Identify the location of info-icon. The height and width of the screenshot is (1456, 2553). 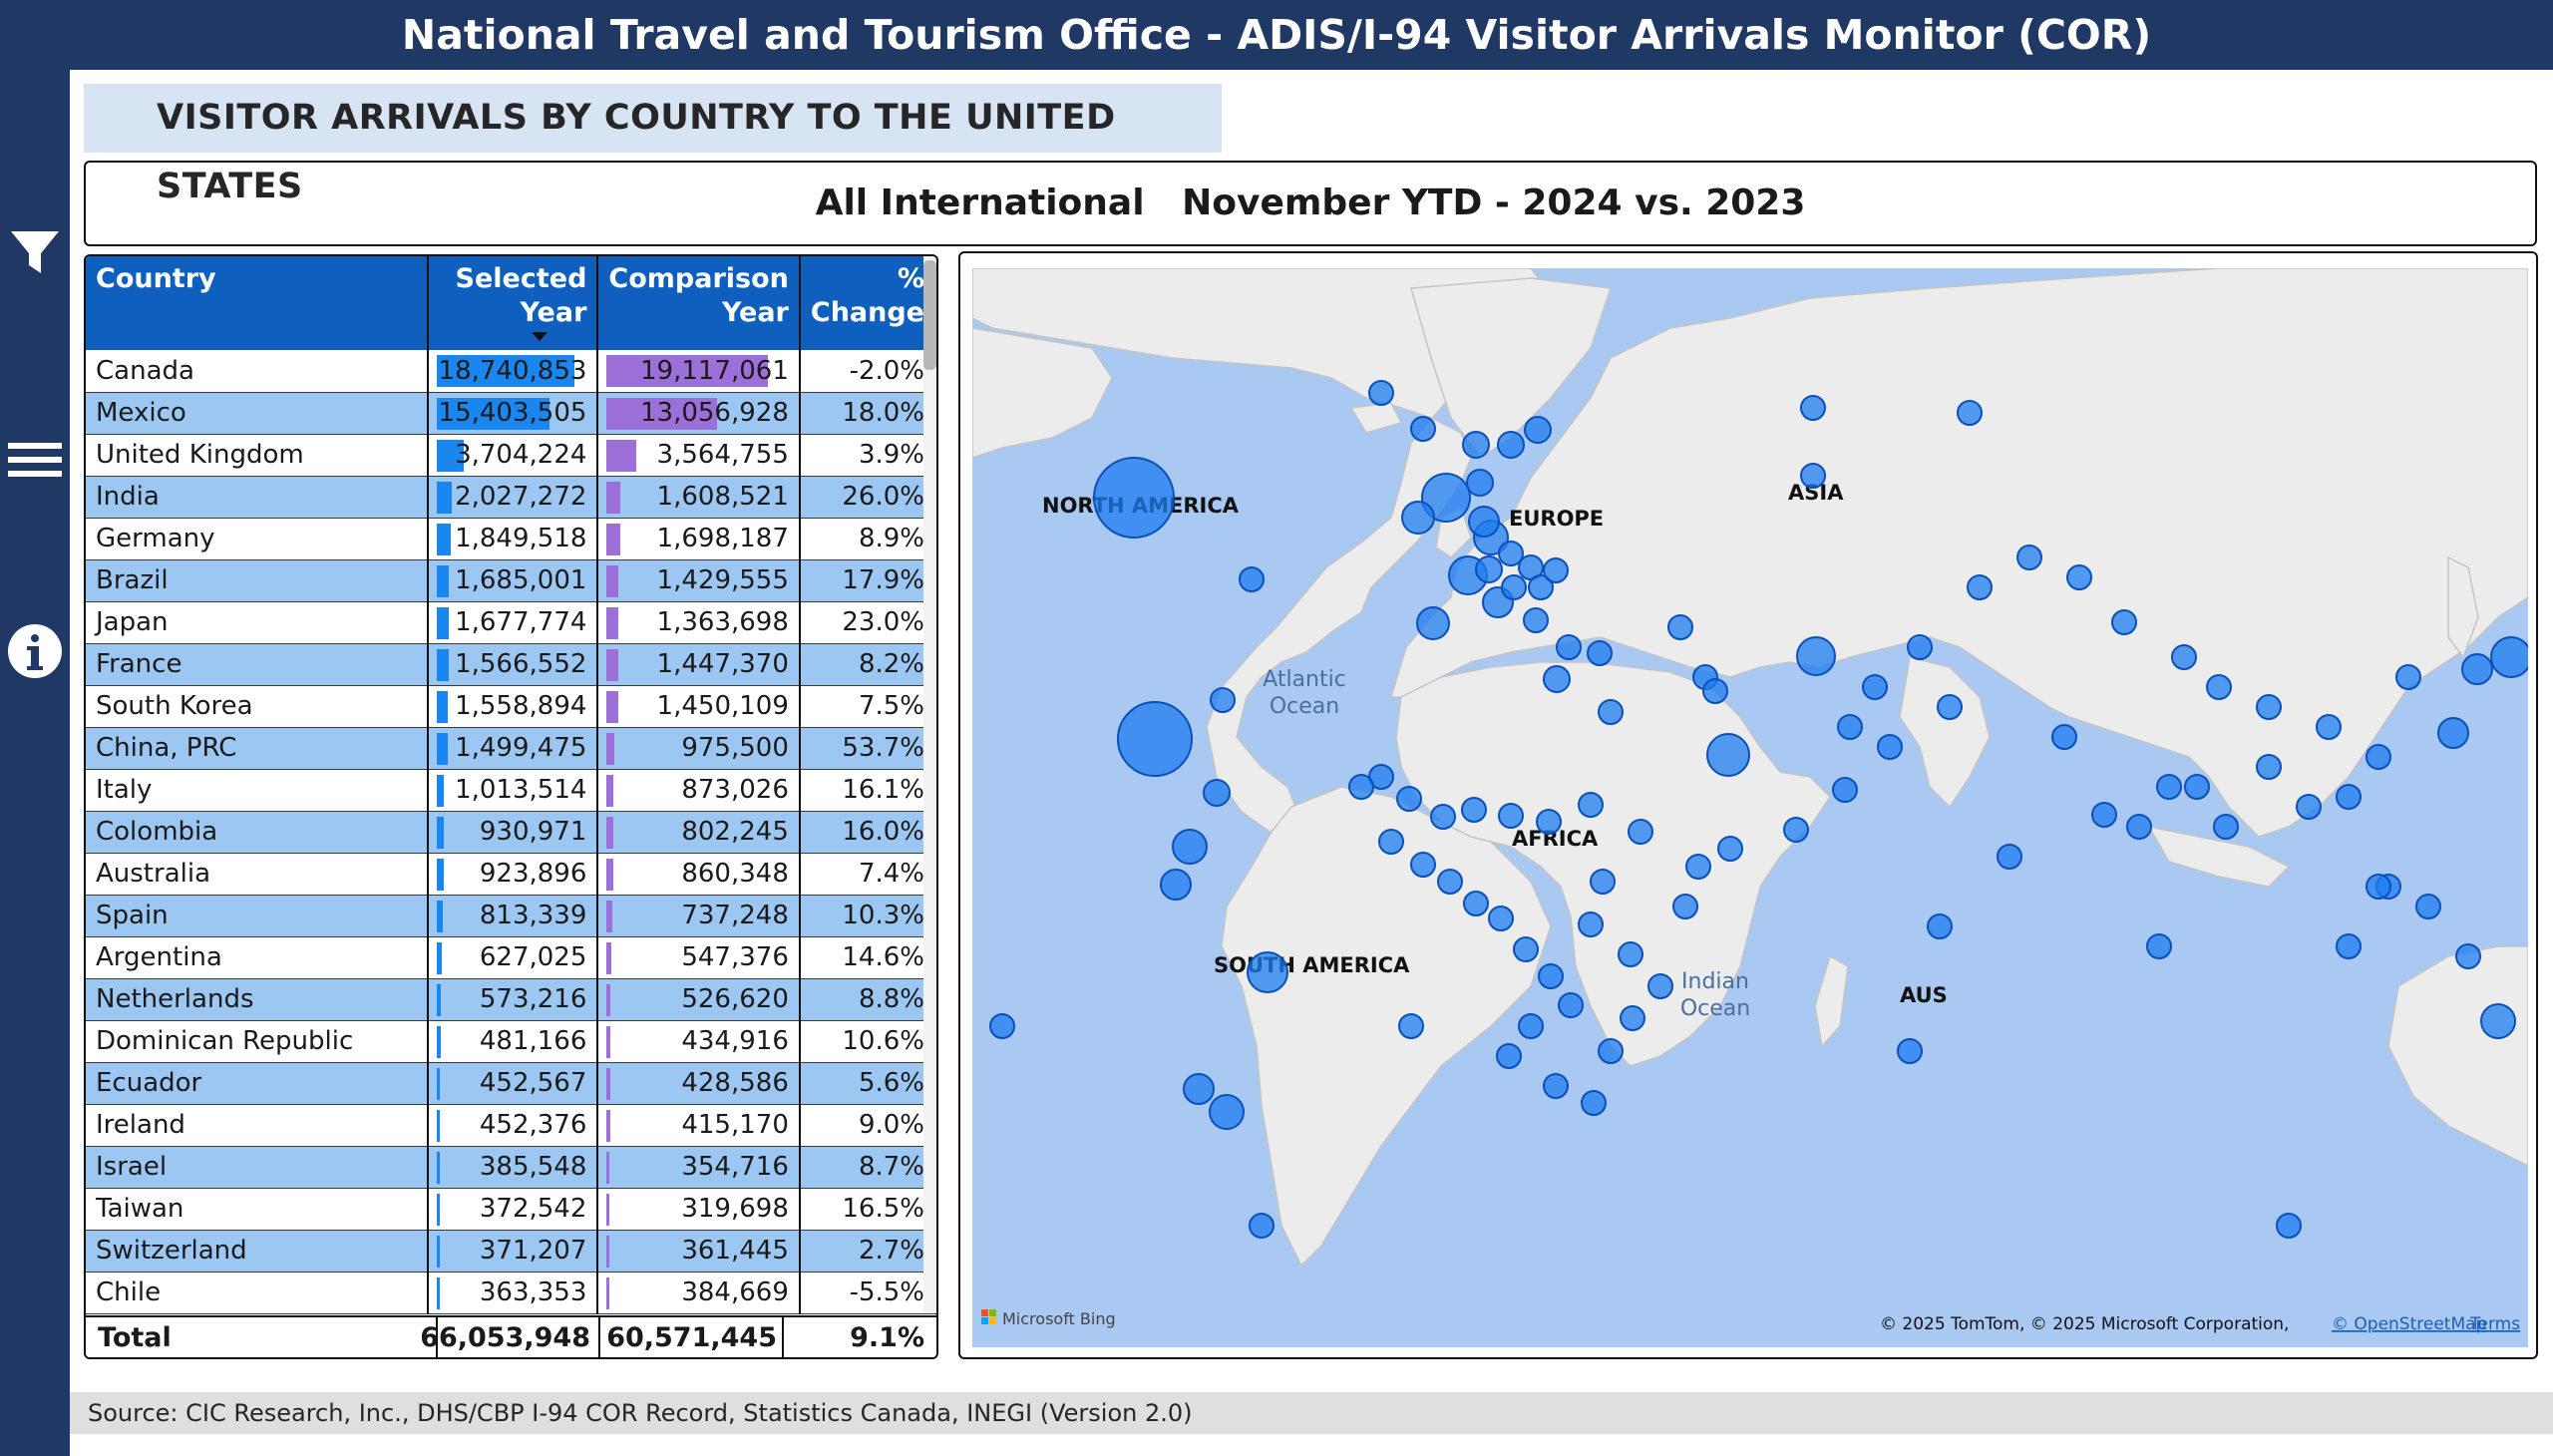
(35, 651).